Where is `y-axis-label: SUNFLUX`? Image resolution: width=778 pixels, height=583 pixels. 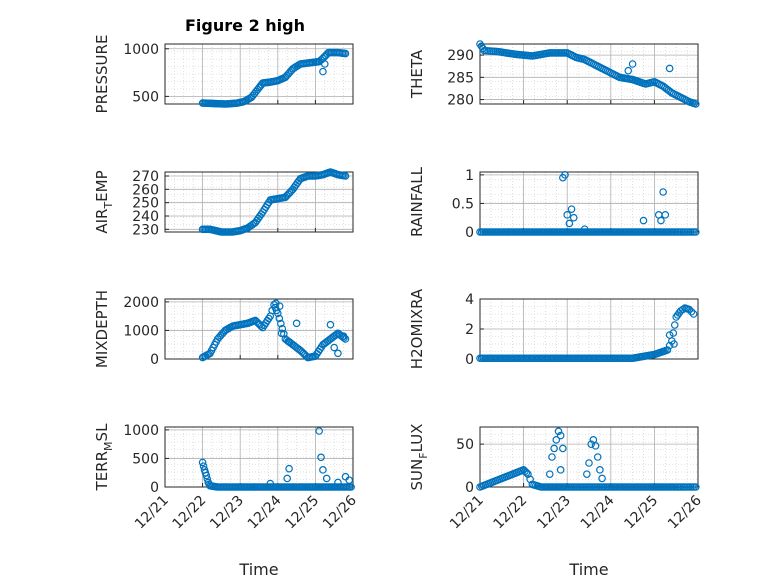
y-axis-label: SUNFLUX is located at coordinates (419, 457).